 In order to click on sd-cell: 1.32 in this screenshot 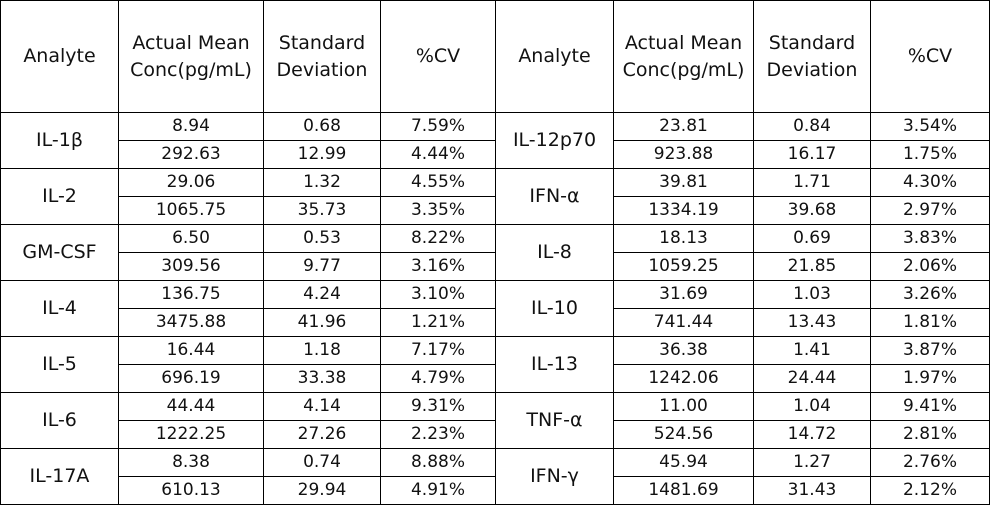, I will do `click(322, 182)`.